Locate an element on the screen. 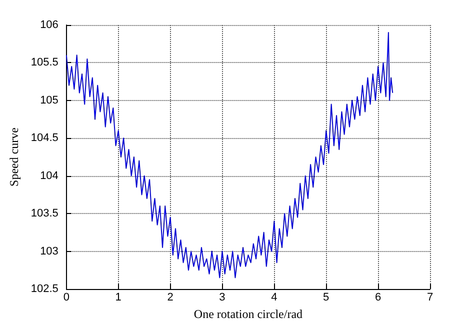  x-tick-label: 2 is located at coordinates (170, 298).